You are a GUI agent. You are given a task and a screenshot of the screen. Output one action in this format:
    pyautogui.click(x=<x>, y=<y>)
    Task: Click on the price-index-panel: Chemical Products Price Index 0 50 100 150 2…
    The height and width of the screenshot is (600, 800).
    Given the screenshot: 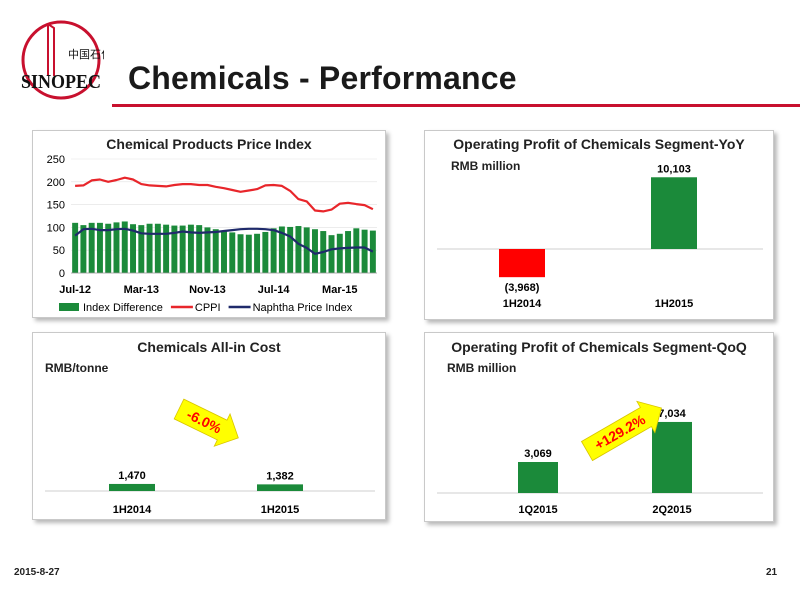 What is the action you would take?
    pyautogui.click(x=209, y=224)
    